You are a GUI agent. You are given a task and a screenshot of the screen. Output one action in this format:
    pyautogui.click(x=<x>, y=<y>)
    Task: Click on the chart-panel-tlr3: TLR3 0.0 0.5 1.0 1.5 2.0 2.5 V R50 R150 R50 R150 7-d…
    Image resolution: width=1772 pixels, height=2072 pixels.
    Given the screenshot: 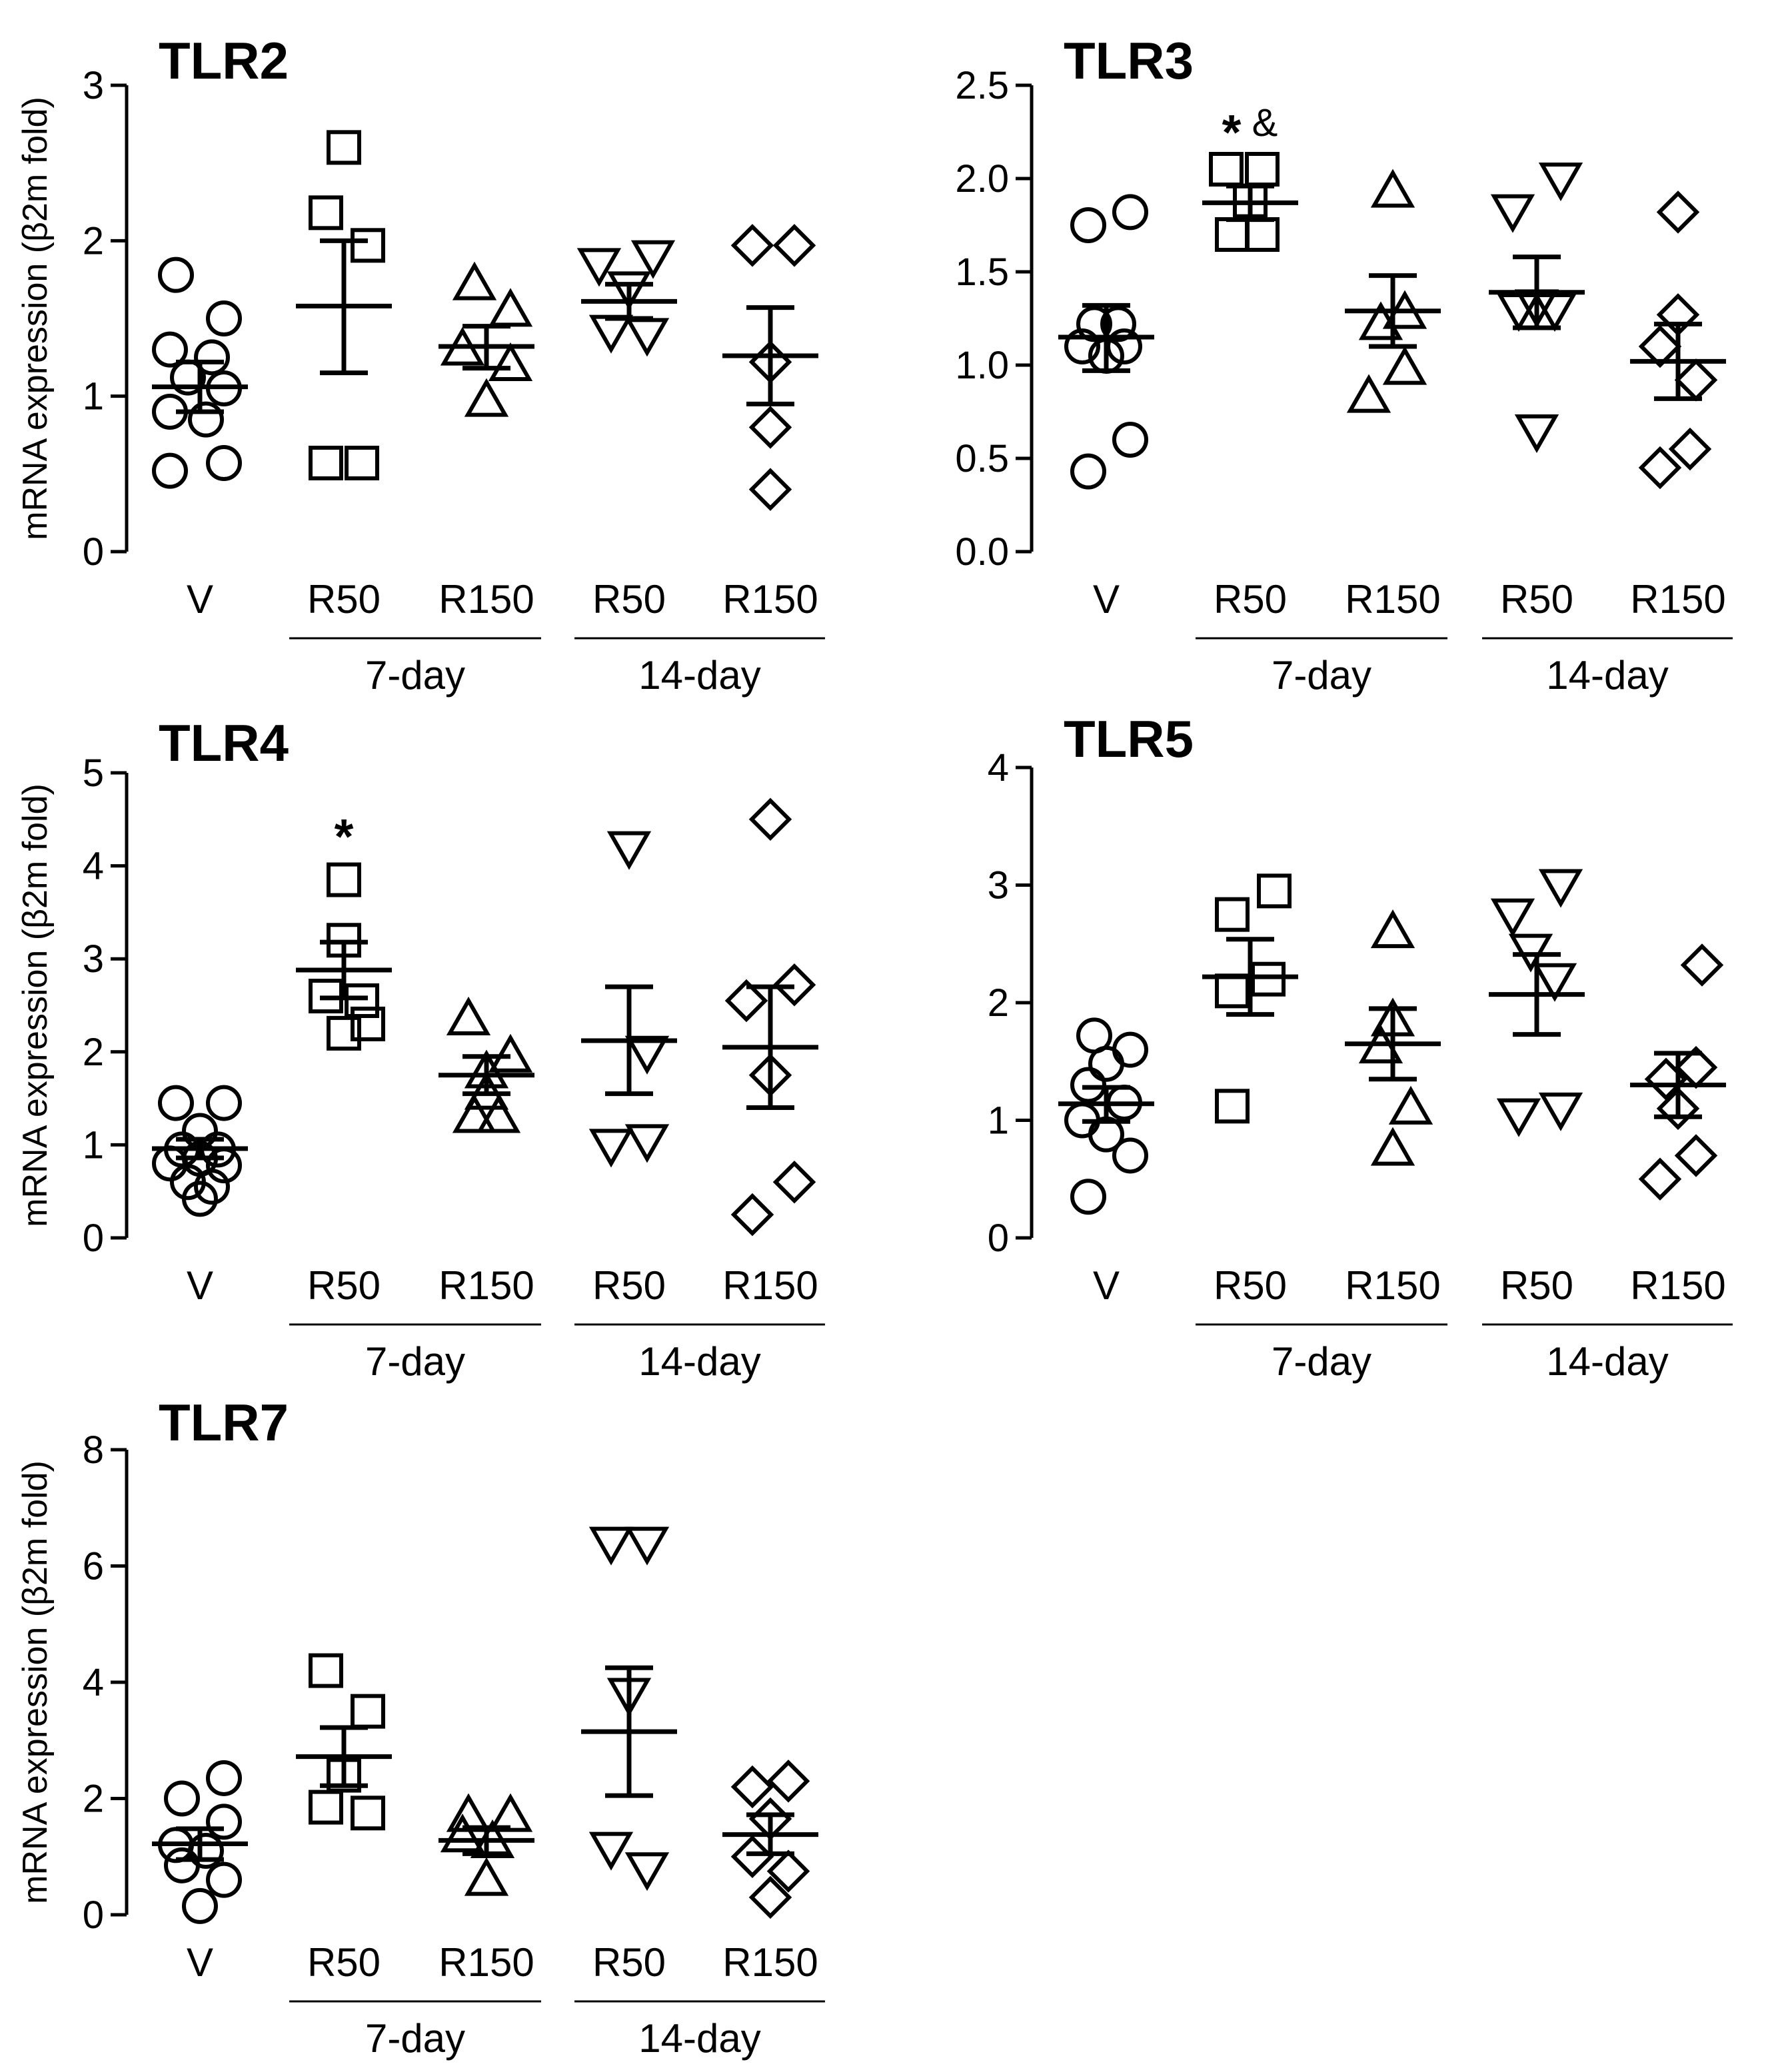 What is the action you would take?
    pyautogui.click(x=1344, y=364)
    